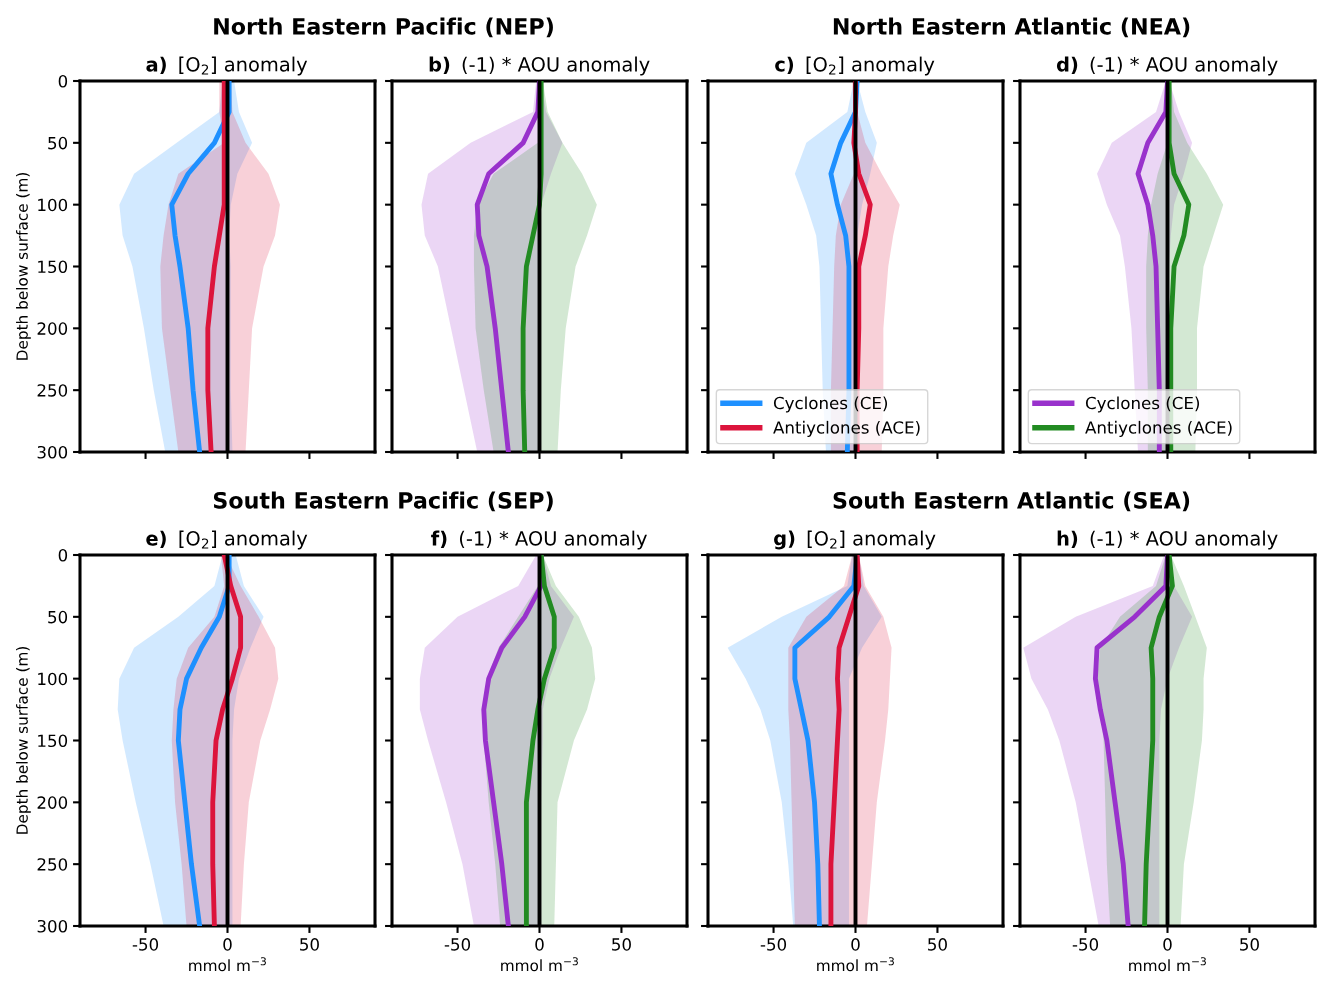 This screenshot has width=1317, height=981. What do you see at coordinates (539, 540) in the screenshot?
I see `chart-subtitle: f) (-1) * AOU anomaly` at bounding box center [539, 540].